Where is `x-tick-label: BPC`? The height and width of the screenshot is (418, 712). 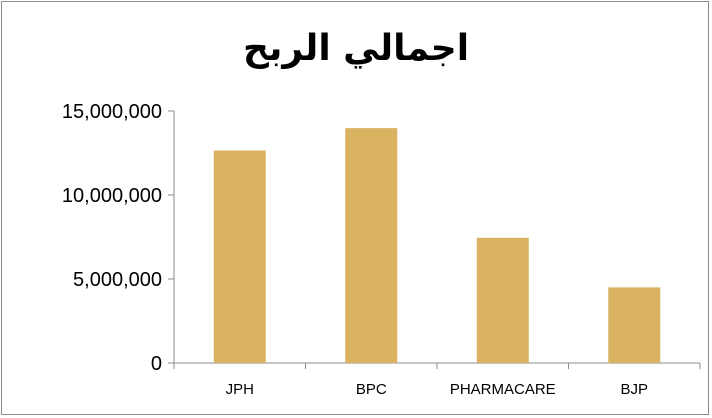
x-tick-label: BPC is located at coordinates (371, 389).